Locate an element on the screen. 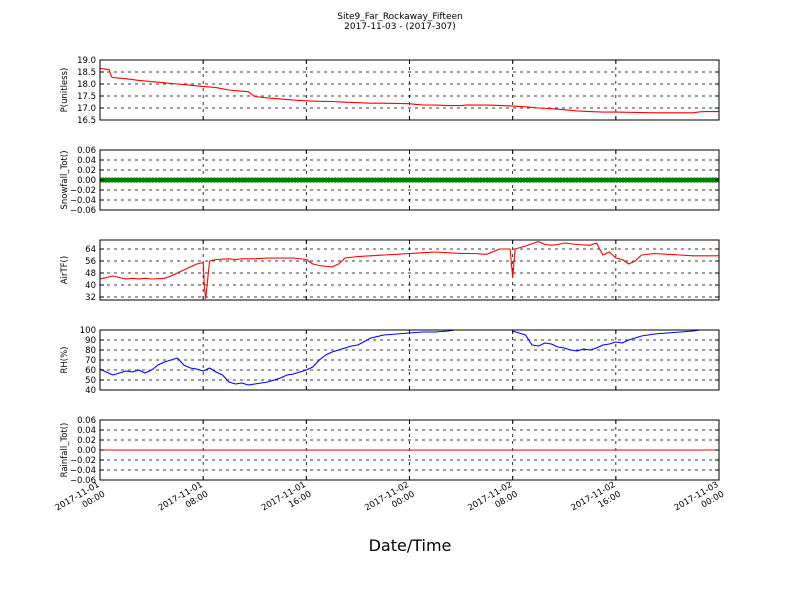  y-tick-label: 19.0 is located at coordinates (86, 61).